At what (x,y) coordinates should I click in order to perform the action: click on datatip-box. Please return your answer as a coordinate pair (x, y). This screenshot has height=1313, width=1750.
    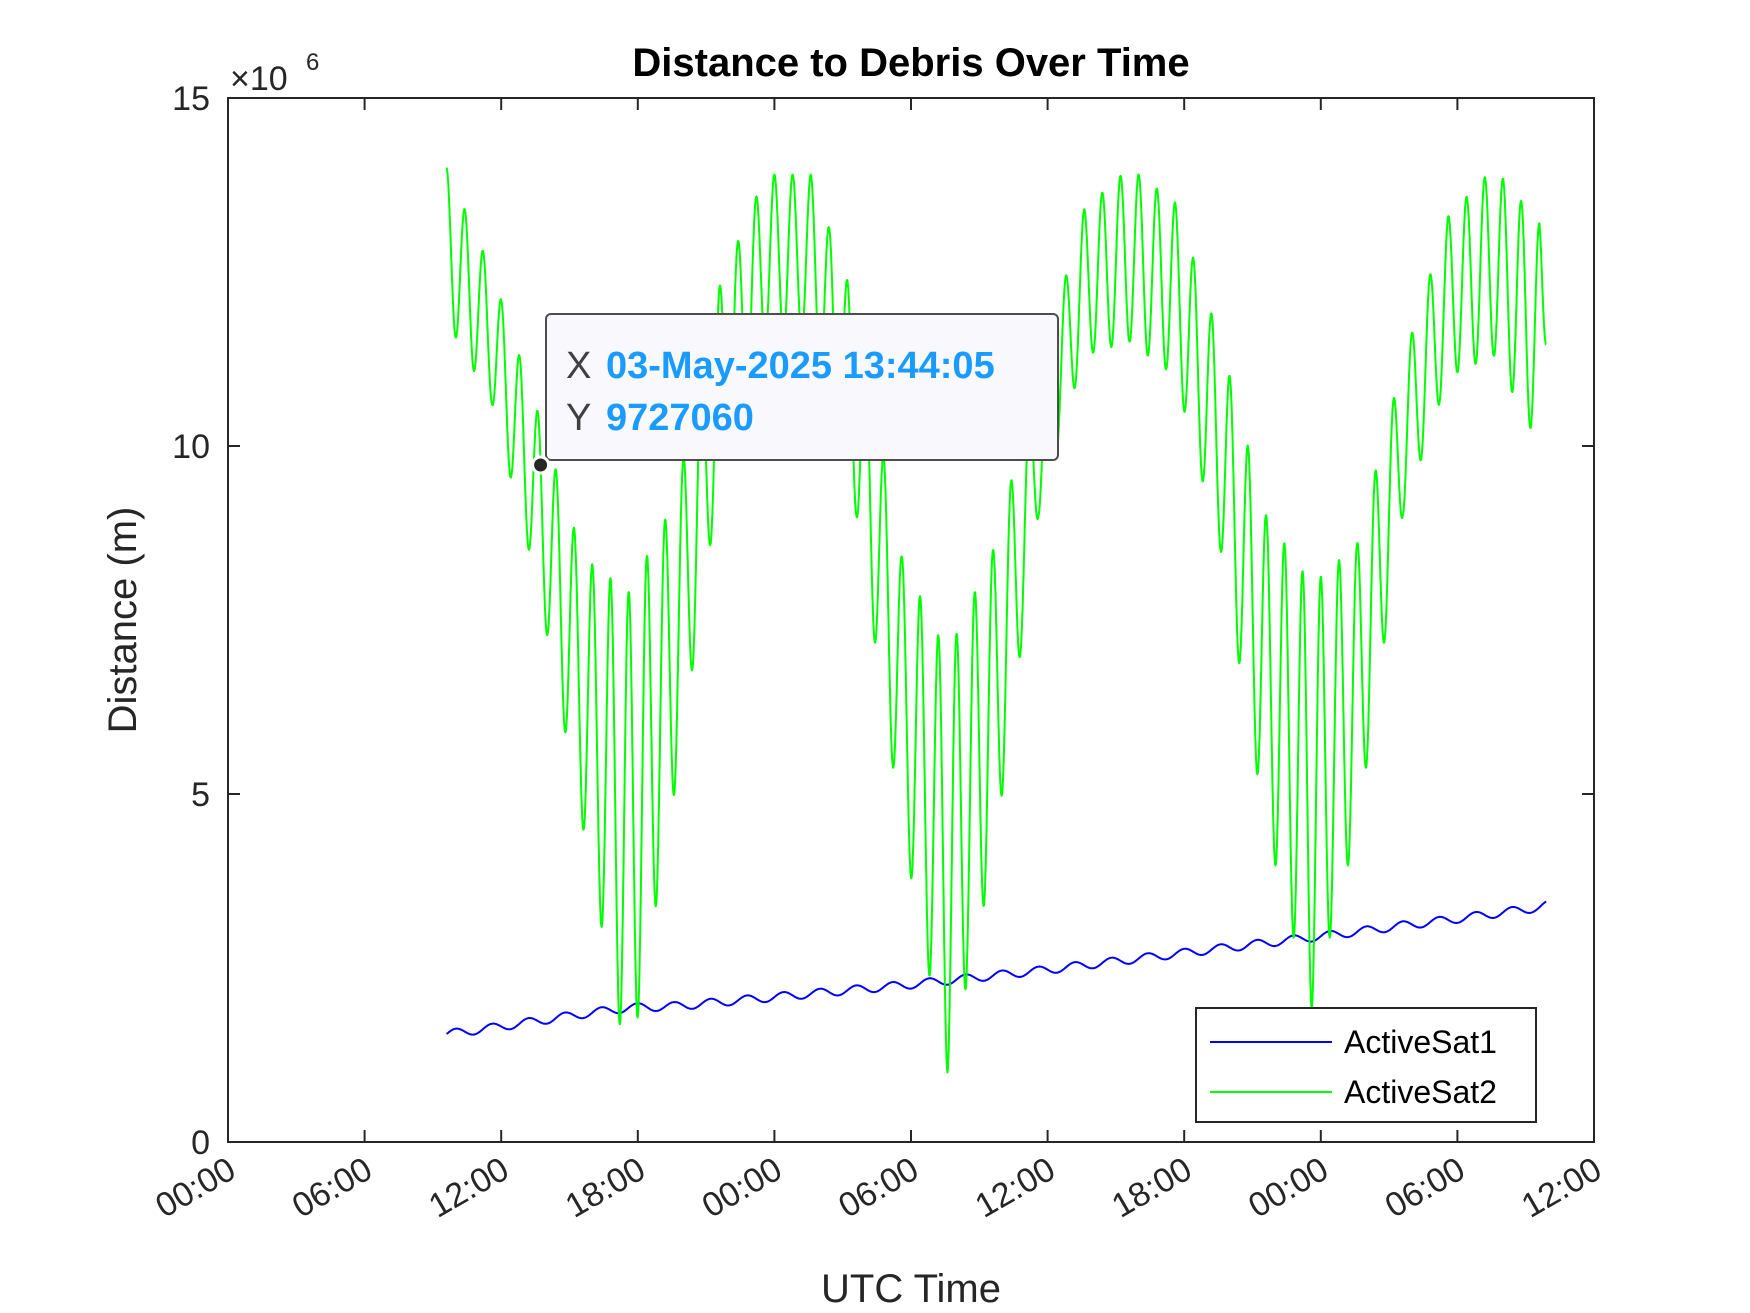
    Looking at the image, I should click on (802, 387).